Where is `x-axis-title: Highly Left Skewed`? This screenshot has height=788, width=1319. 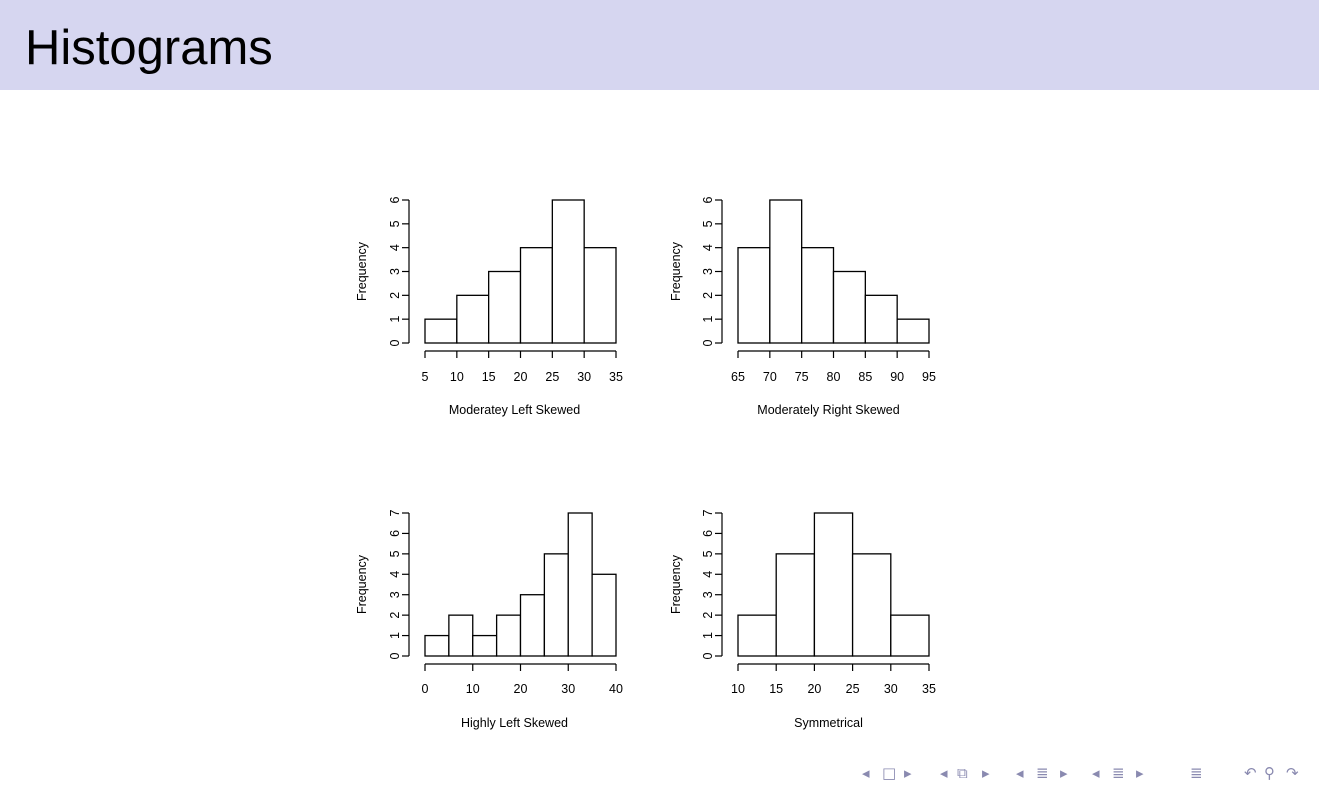 x-axis-title: Highly Left Skewed is located at coordinates (514, 723).